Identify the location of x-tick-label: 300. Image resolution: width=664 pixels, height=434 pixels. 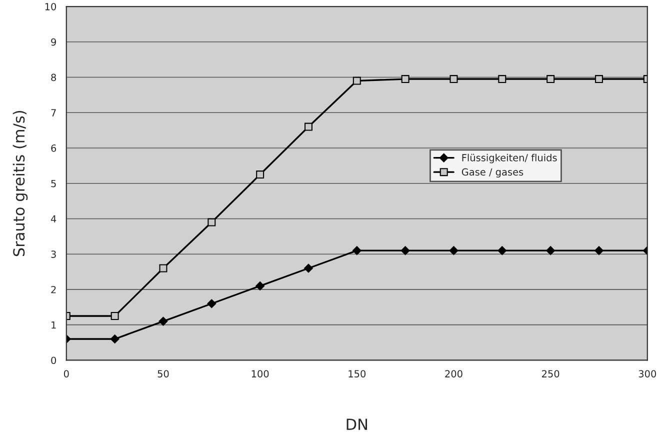
(647, 374).